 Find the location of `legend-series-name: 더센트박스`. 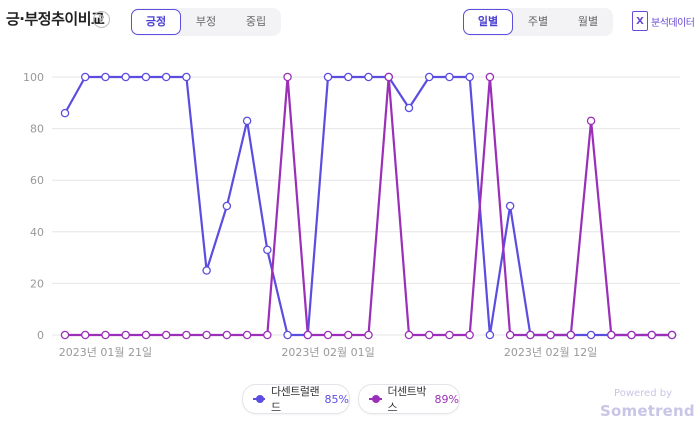

legend-series-name: 더센트박스 is located at coordinates (407, 399).